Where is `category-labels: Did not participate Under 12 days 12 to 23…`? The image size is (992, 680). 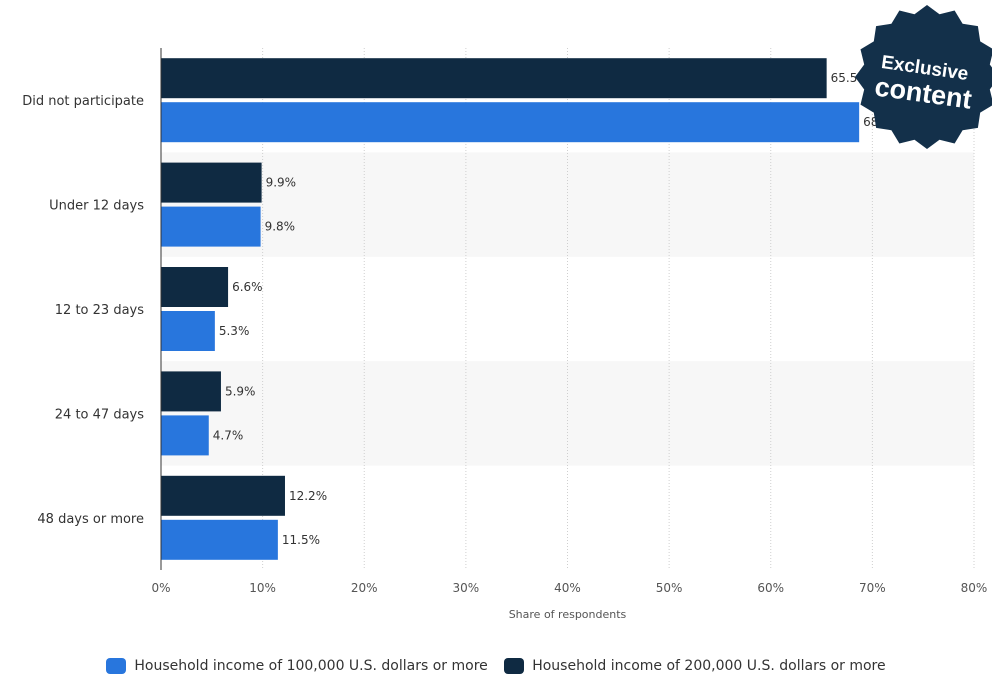 category-labels: Did not participate Under 12 days 12 to 23… is located at coordinates (83, 310).